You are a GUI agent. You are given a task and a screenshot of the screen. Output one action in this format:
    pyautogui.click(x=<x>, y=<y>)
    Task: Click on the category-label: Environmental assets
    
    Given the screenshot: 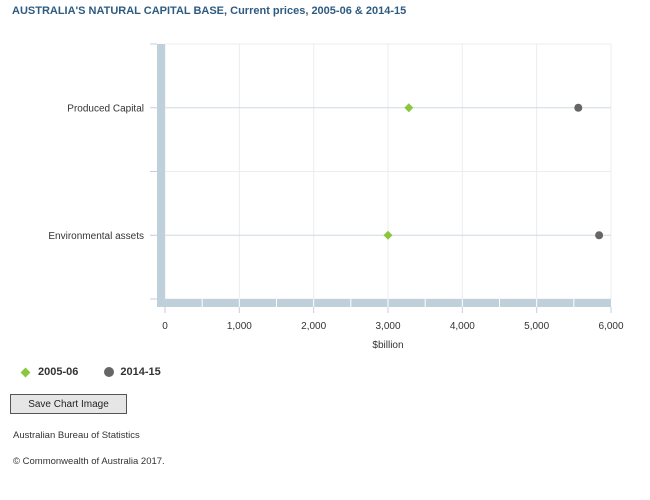 What is the action you would take?
    pyautogui.click(x=96, y=236)
    